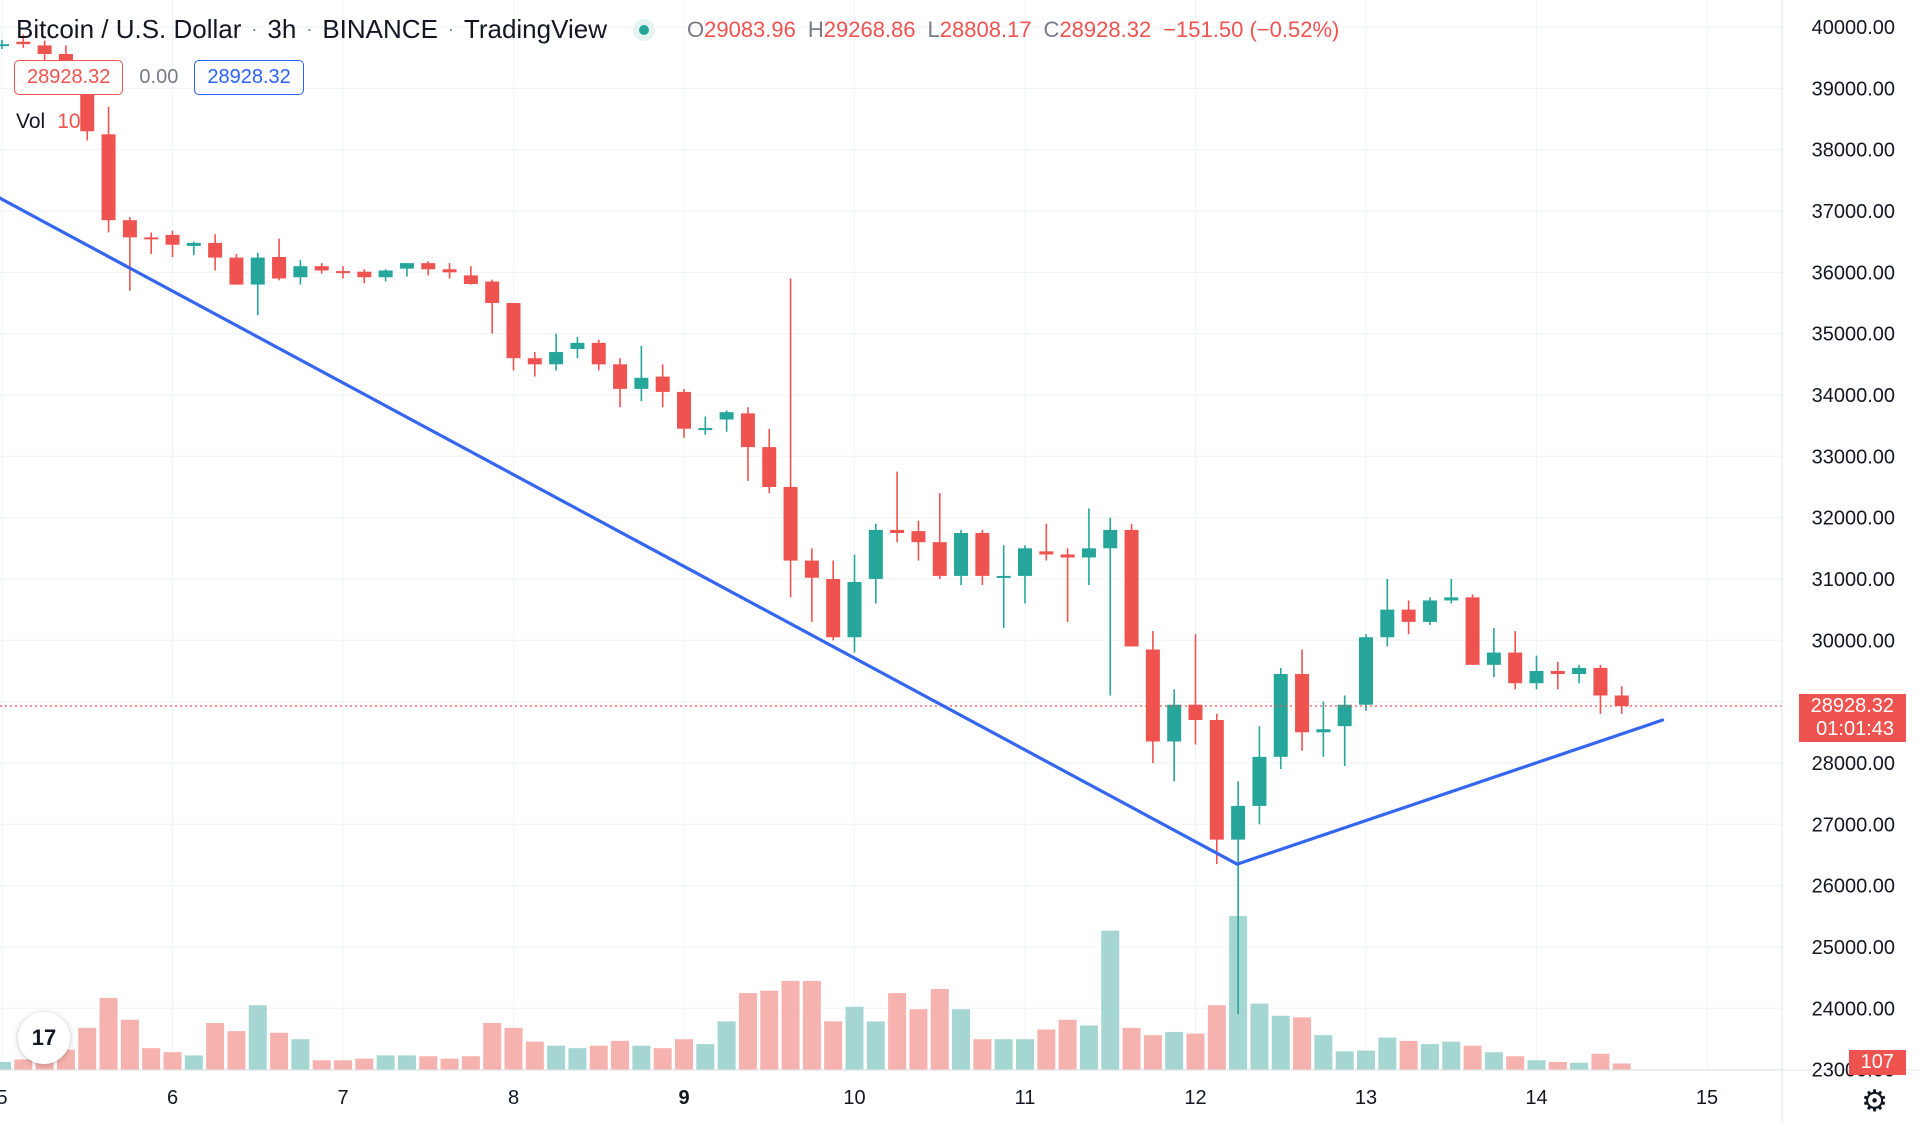 The width and height of the screenshot is (1920, 1123). I want to click on time-tick-label: 14, so click(1536, 1098).